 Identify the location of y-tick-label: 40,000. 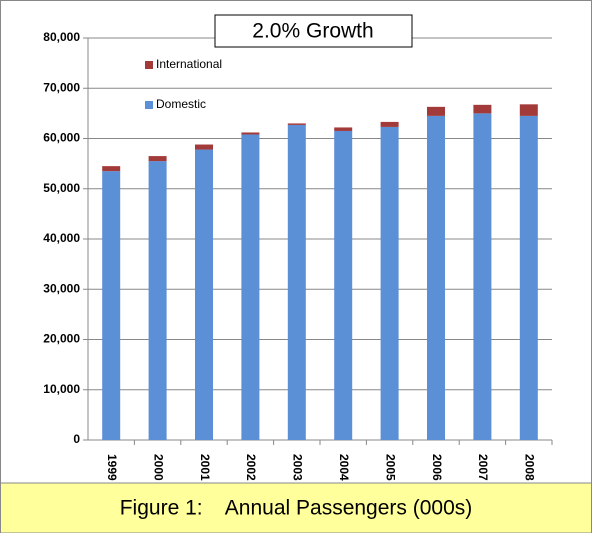
(61, 238).